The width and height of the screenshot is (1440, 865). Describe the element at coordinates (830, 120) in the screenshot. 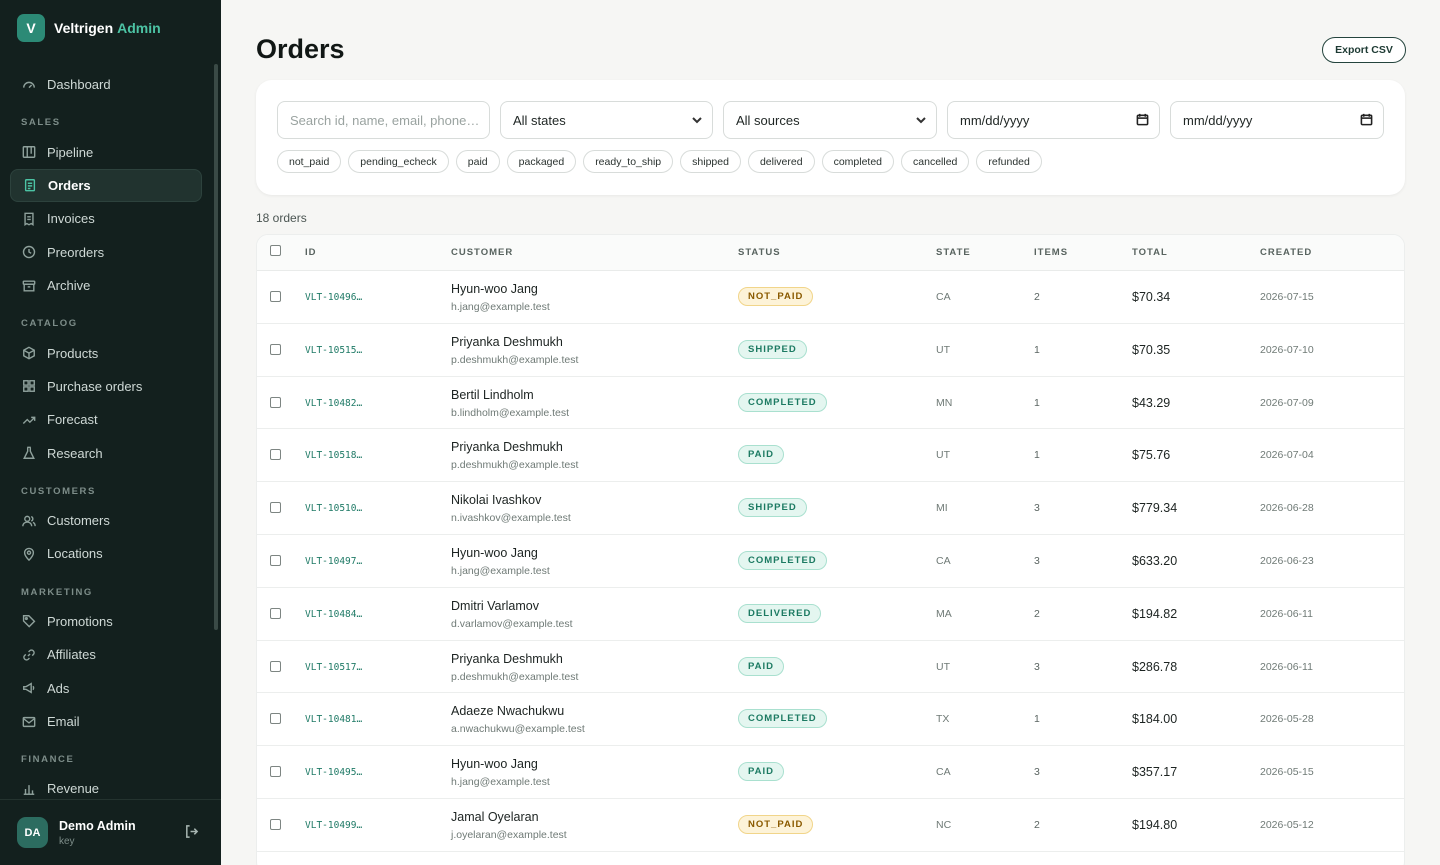

I see `source-select: All sources` at that location.